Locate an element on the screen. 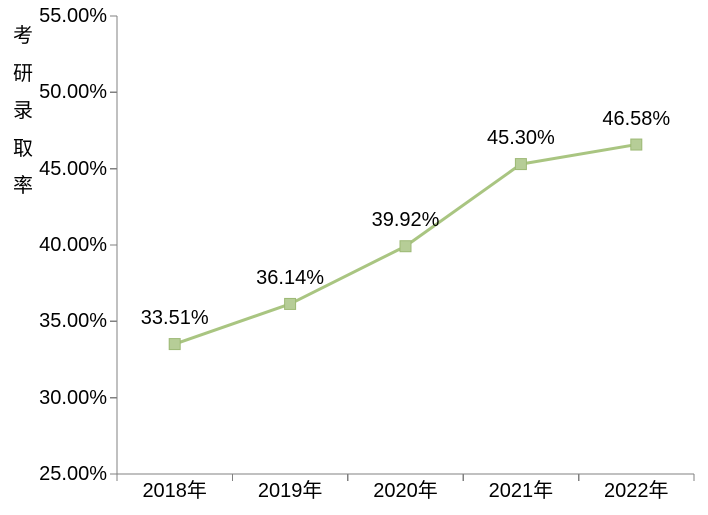 The height and width of the screenshot is (515, 708). y-axis-tick-label: 50.00% is located at coordinates (73, 92).